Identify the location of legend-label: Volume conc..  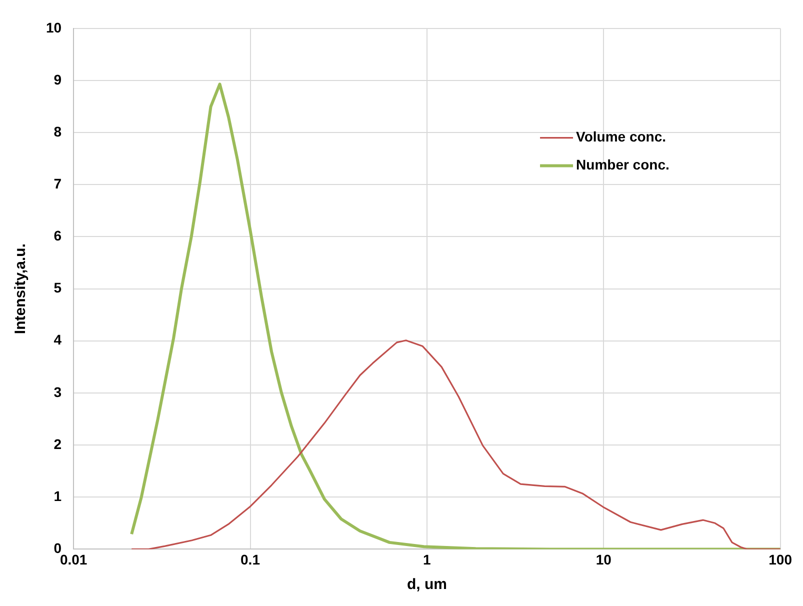
(621, 136).